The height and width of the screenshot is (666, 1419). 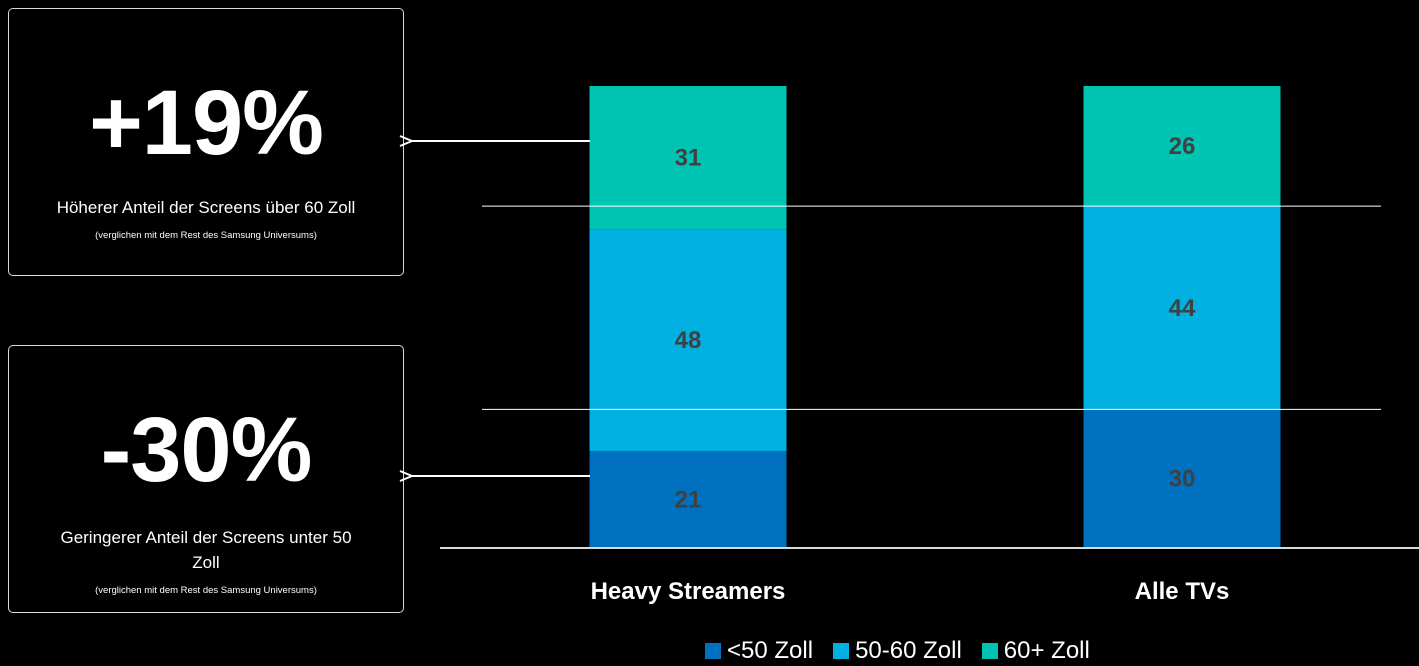 I want to click on data-label: 44, so click(x=1182, y=308).